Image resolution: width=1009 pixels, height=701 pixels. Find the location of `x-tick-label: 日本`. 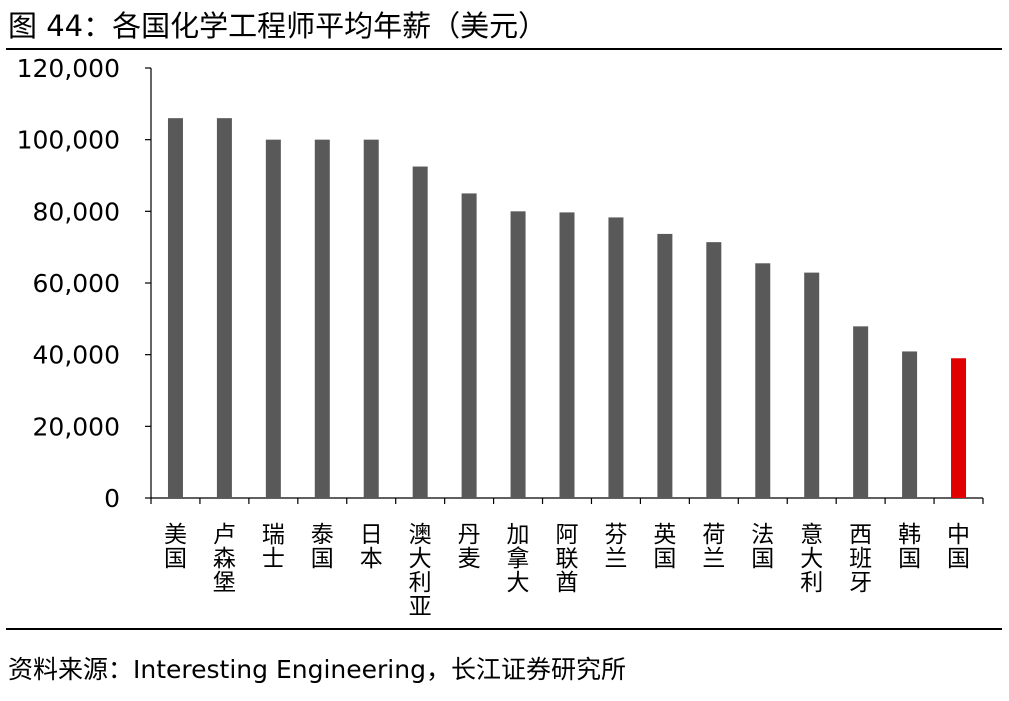

x-tick-label: 日本 is located at coordinates (371, 547).